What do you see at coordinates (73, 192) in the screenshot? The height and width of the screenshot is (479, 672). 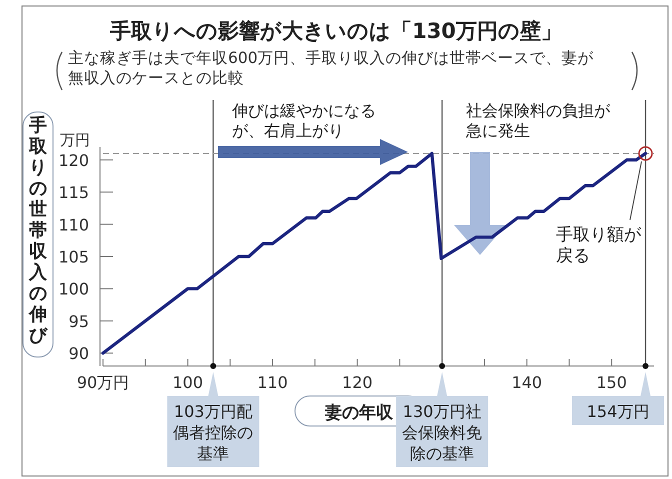 I see `y-tick-label: 115` at bounding box center [73, 192].